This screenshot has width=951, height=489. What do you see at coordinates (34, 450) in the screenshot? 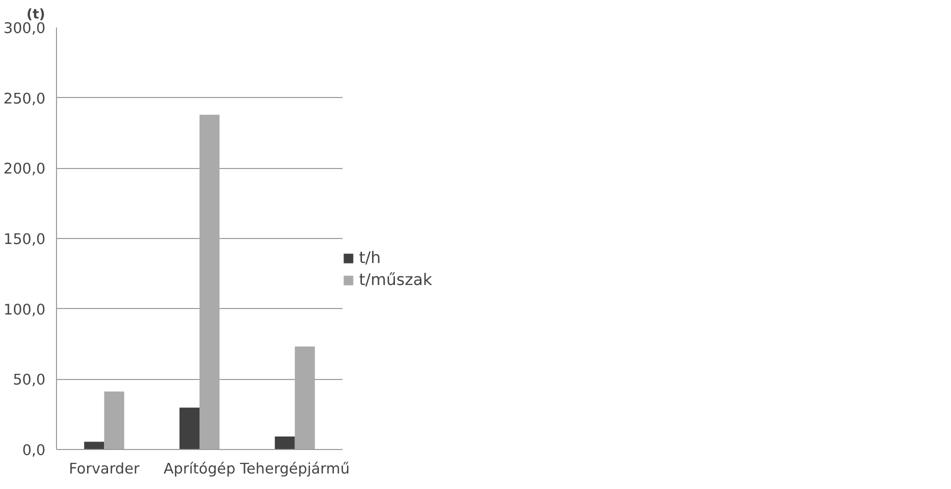
I see `y-tick-label: 0,0` at bounding box center [34, 450].